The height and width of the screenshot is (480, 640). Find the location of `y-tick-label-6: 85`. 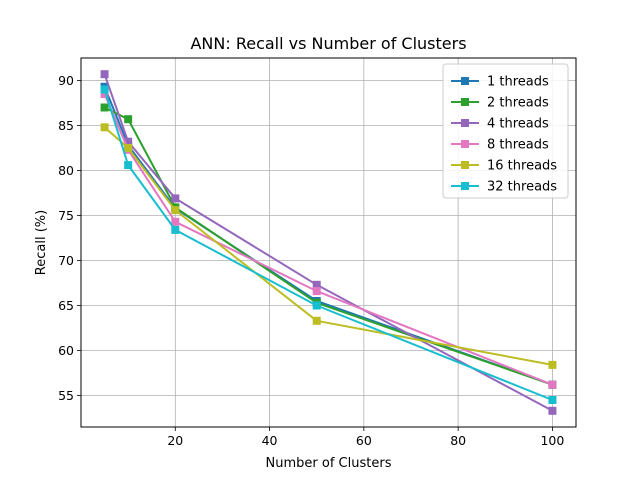

y-tick-label-6: 85 is located at coordinates (66, 125).